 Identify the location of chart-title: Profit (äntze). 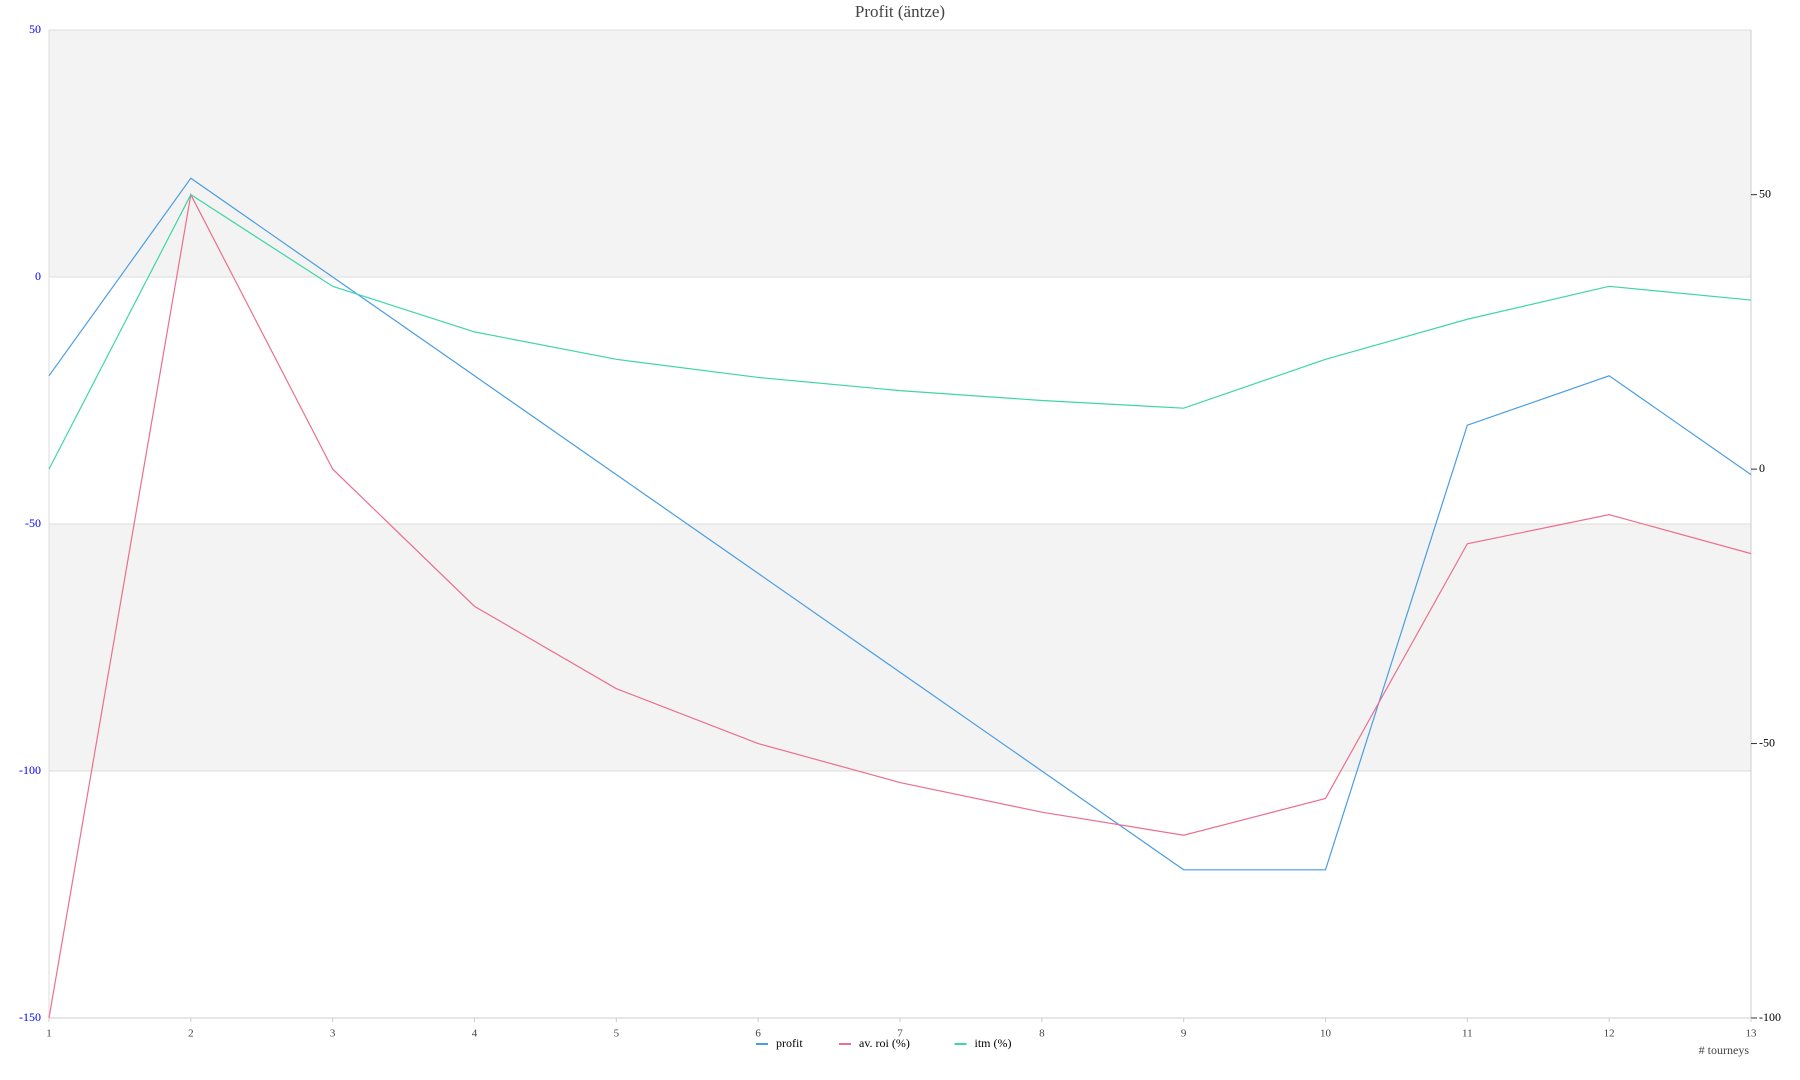
(900, 11).